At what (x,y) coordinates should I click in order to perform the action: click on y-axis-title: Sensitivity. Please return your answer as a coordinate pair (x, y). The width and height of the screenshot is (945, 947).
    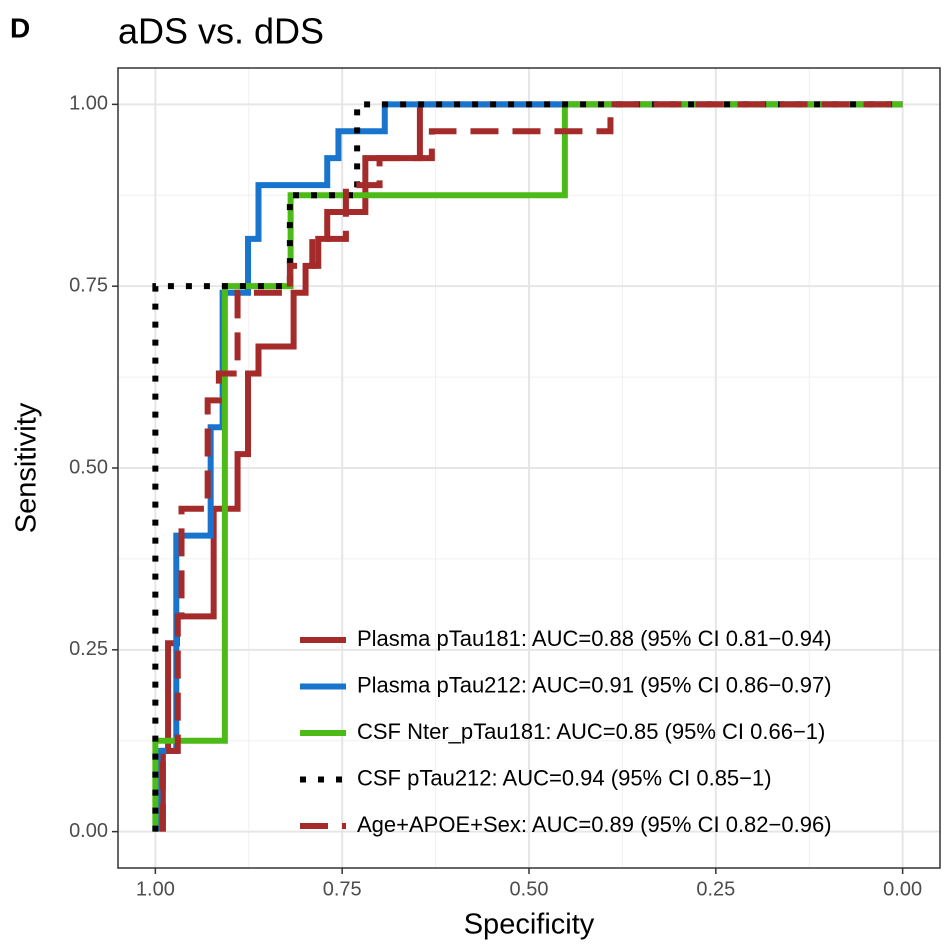
    Looking at the image, I should click on (27, 467).